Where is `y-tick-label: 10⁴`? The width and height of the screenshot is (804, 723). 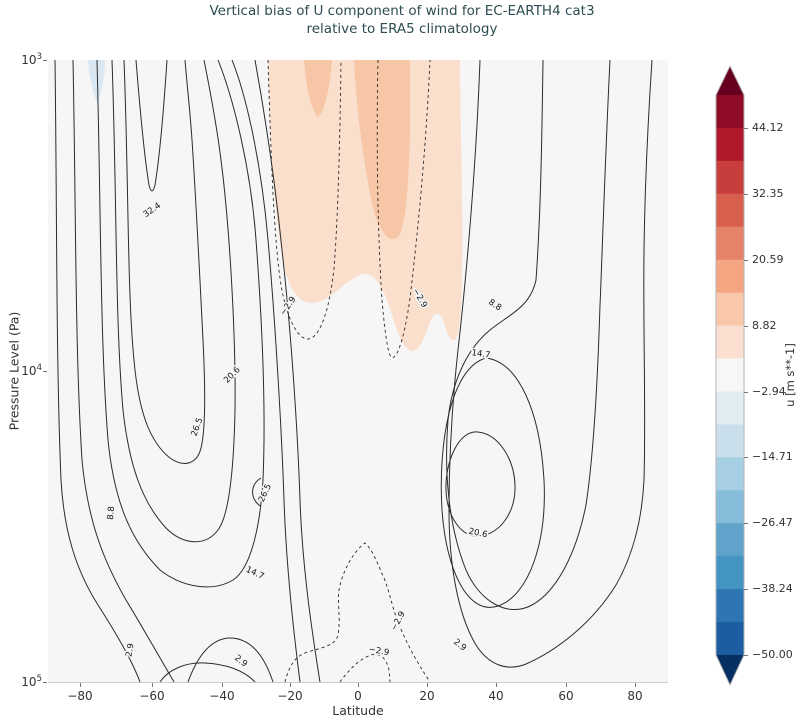 y-tick-label: 10⁴ is located at coordinates (31, 370).